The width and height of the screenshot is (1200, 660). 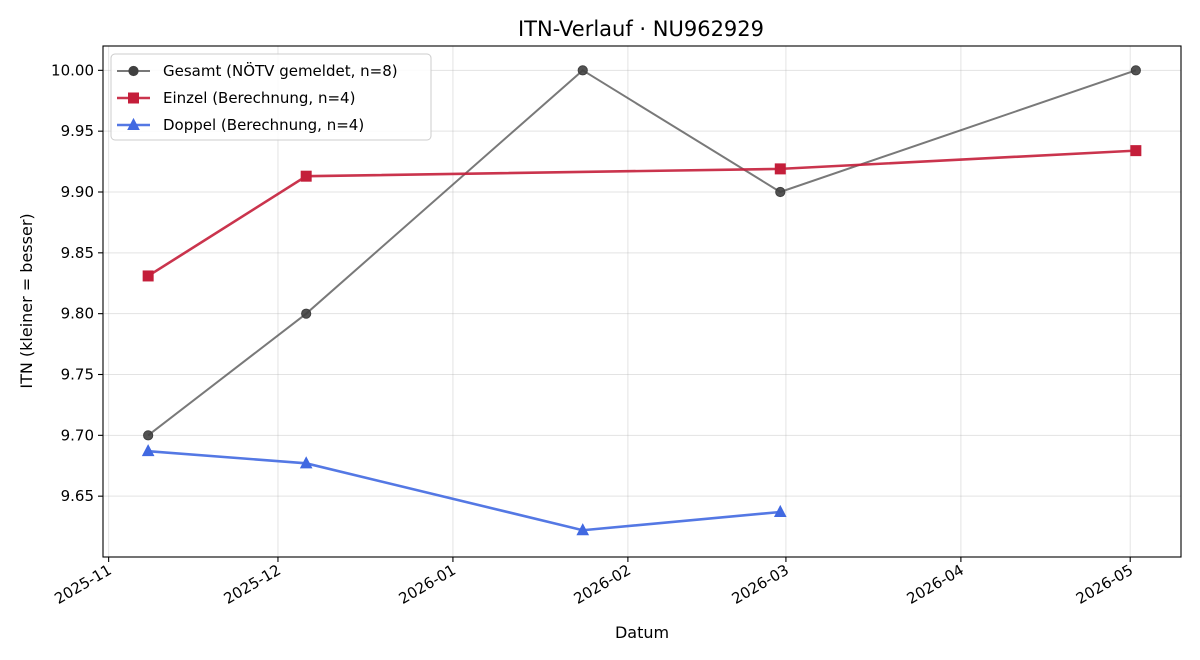 I want to click on y-axis: 9.65 9.70 9.75 9.80 9.85 9.90 9.95 10.00, so click(x=77, y=283).